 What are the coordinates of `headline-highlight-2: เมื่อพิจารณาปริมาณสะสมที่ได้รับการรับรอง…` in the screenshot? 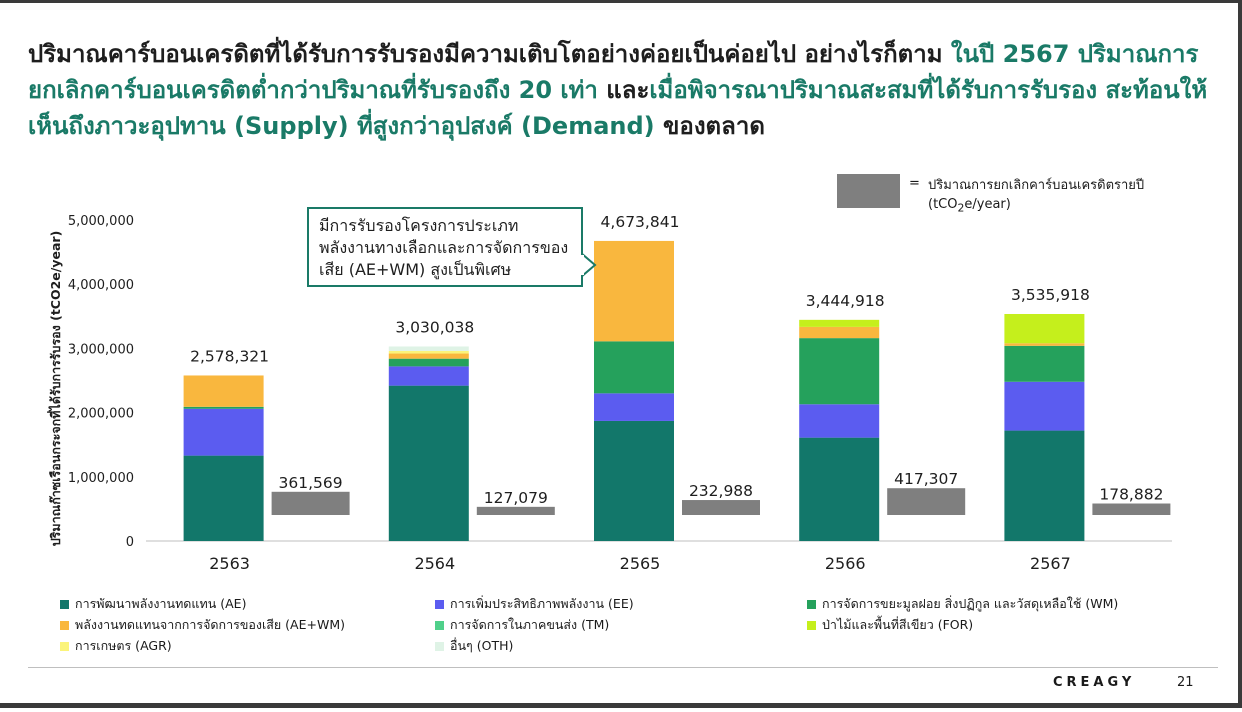 It's located at (618, 108).